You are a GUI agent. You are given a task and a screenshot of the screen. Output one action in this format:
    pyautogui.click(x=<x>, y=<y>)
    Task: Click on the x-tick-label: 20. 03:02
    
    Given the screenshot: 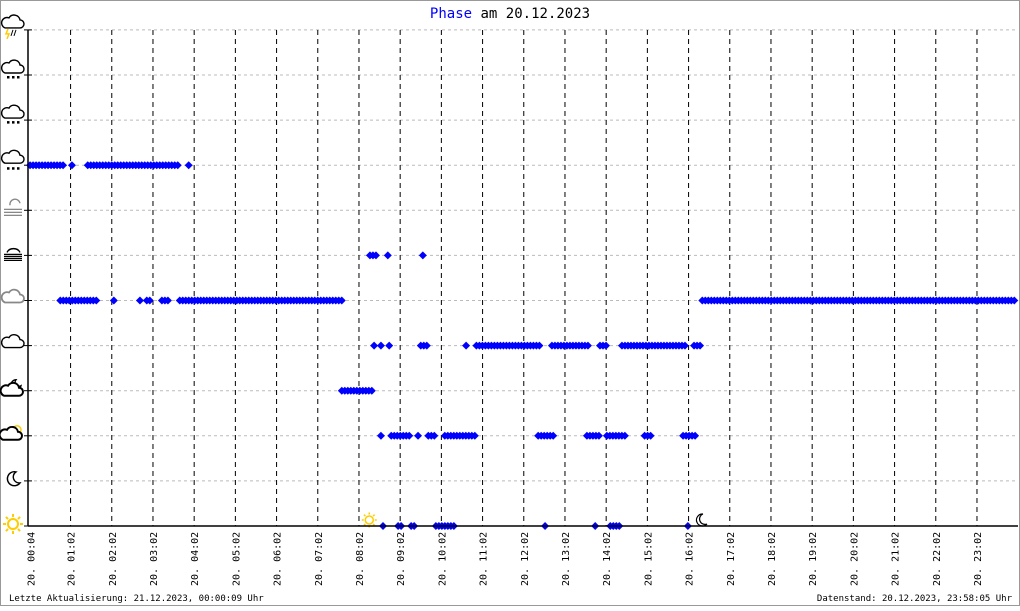 What is the action you would take?
    pyautogui.click(x=154, y=559)
    